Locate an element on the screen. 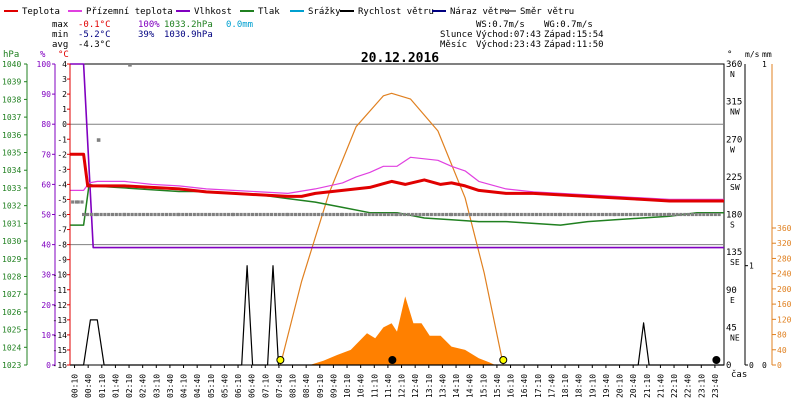  wind-direction-compass-label: SW is located at coordinates (735, 187).